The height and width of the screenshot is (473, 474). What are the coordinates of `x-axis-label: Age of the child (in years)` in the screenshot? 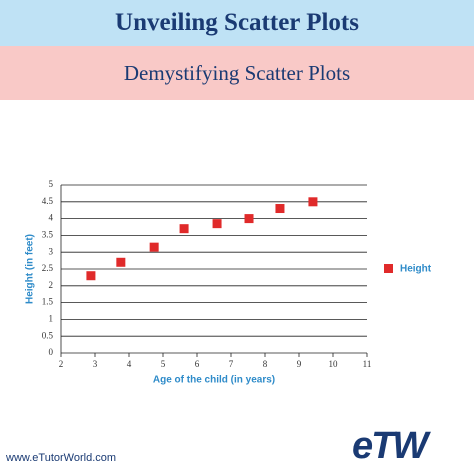 It's located at (214, 380).